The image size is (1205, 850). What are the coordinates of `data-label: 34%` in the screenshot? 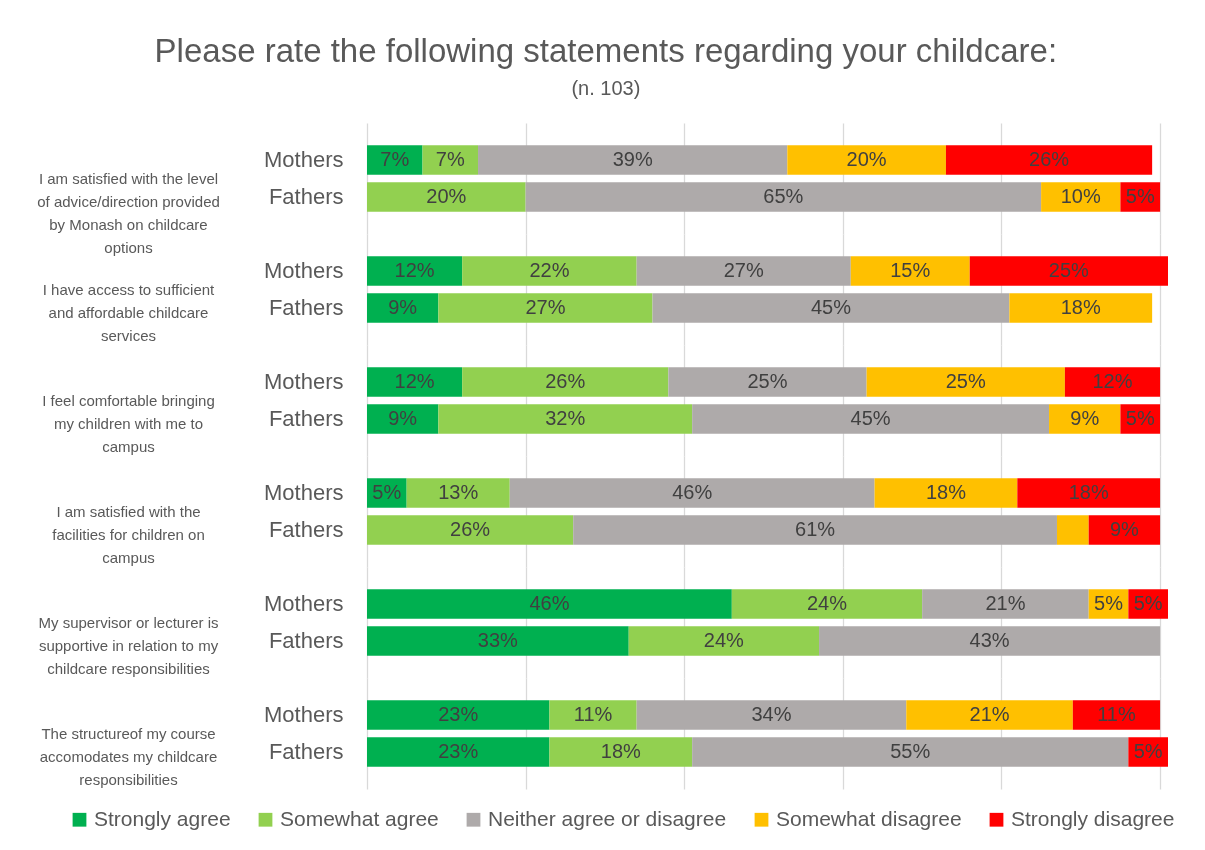 It's located at (771, 714).